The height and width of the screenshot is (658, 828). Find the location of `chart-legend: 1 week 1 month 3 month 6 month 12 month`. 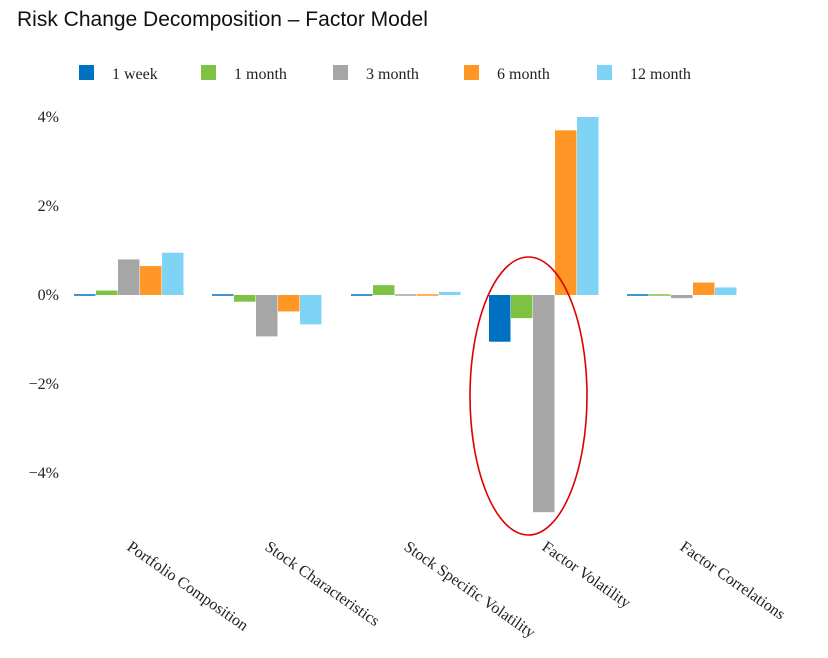

chart-legend: 1 week 1 month 3 month 6 month 12 month is located at coordinates (385, 74).